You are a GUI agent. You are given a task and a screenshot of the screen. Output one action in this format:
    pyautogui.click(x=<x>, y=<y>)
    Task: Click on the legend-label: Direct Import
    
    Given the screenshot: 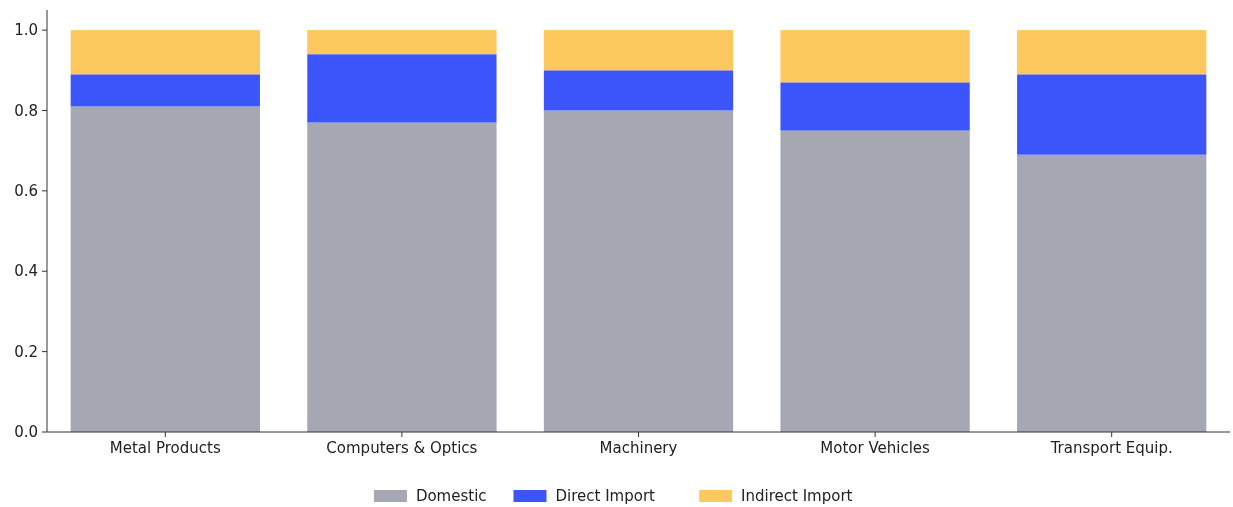 What is the action you would take?
    pyautogui.click(x=605, y=496)
    